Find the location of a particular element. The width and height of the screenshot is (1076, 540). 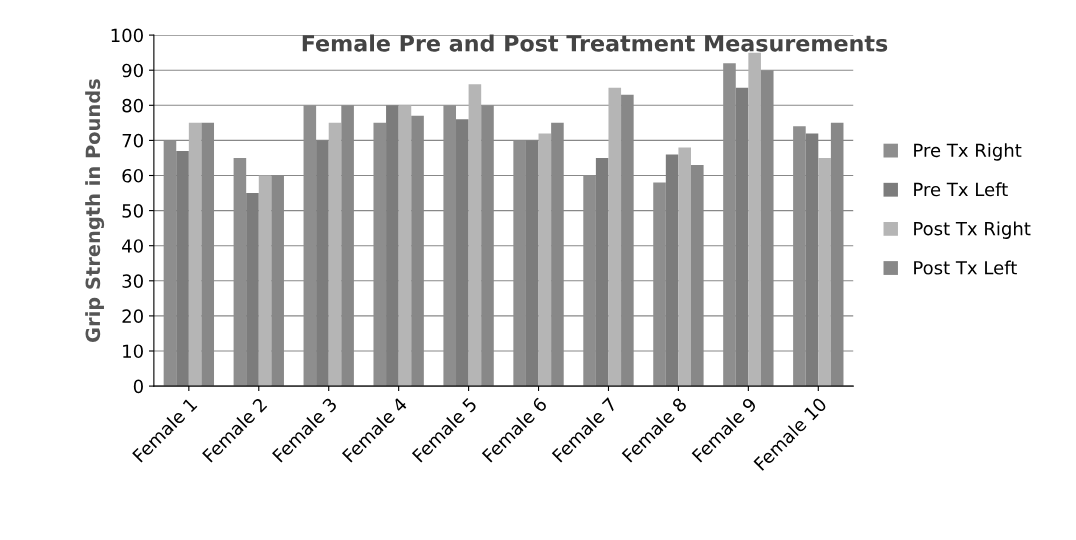

y-tick-label: 90 is located at coordinates (132, 70).